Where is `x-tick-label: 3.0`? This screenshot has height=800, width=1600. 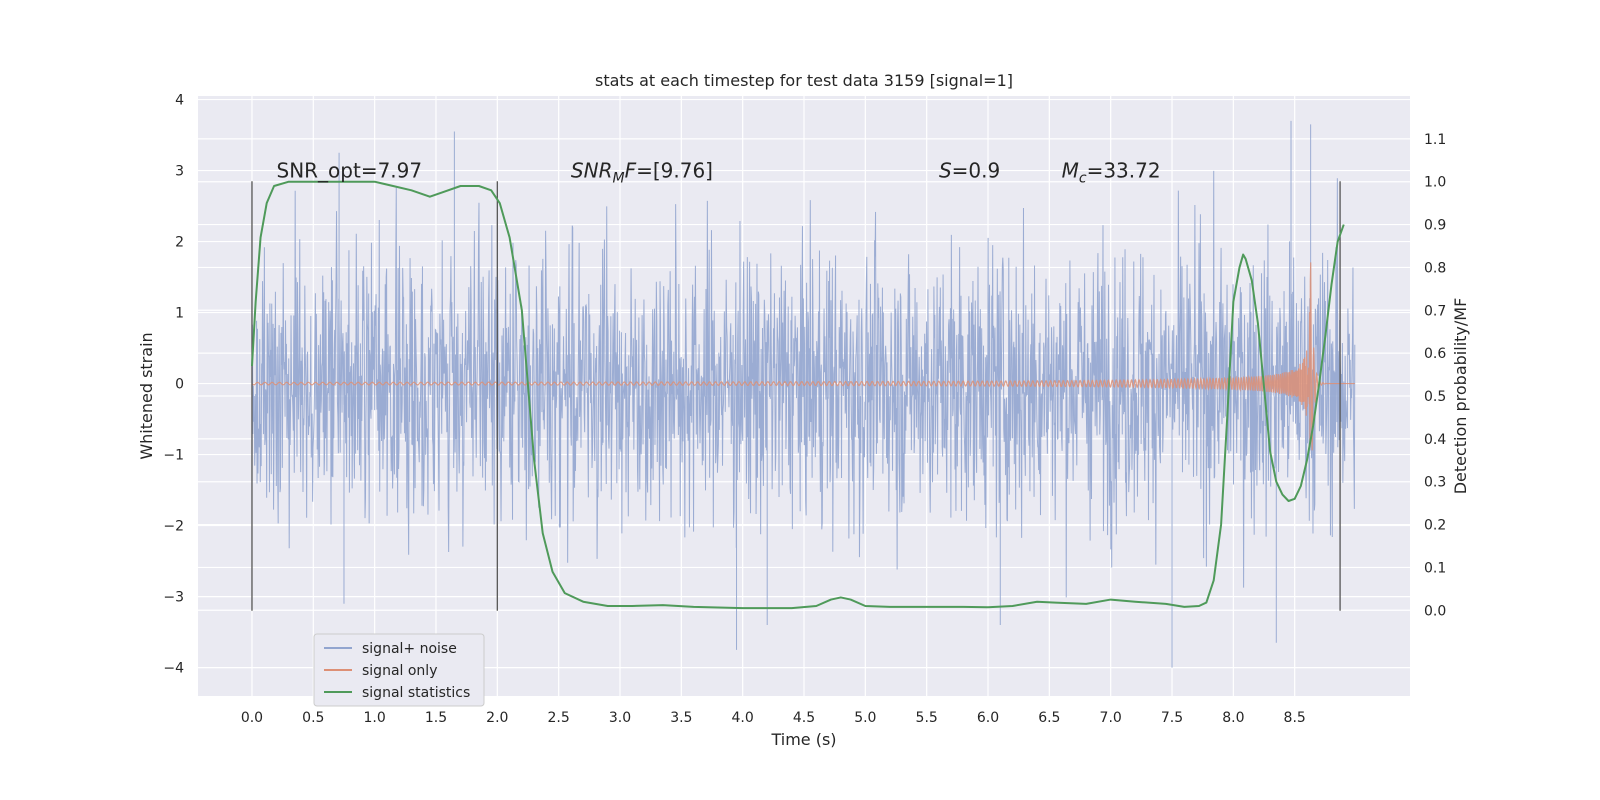
x-tick-label: 3.0 is located at coordinates (620, 718).